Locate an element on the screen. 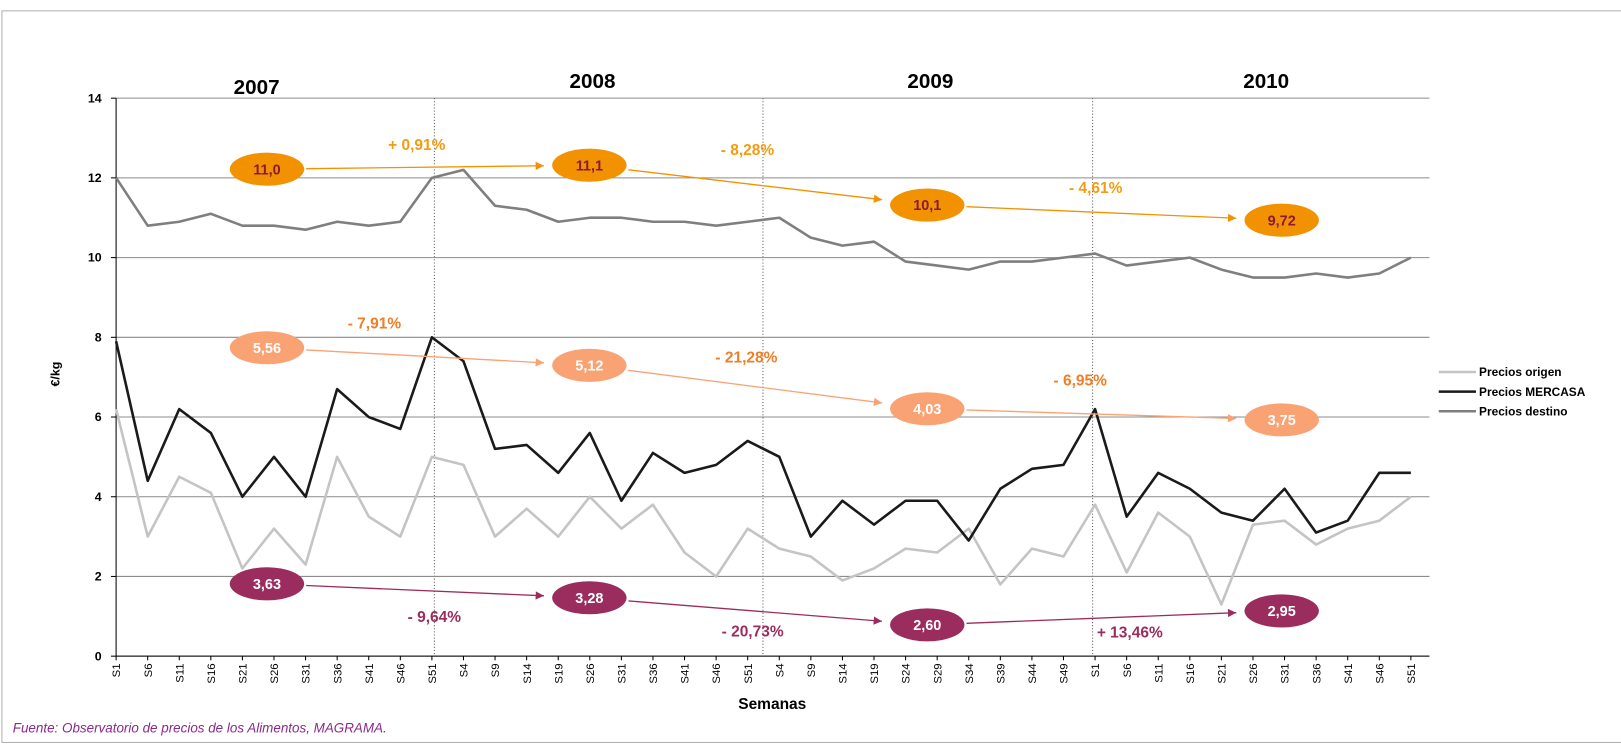 The height and width of the screenshot is (744, 1621). y-tick-label: 14 is located at coordinates (95, 98).